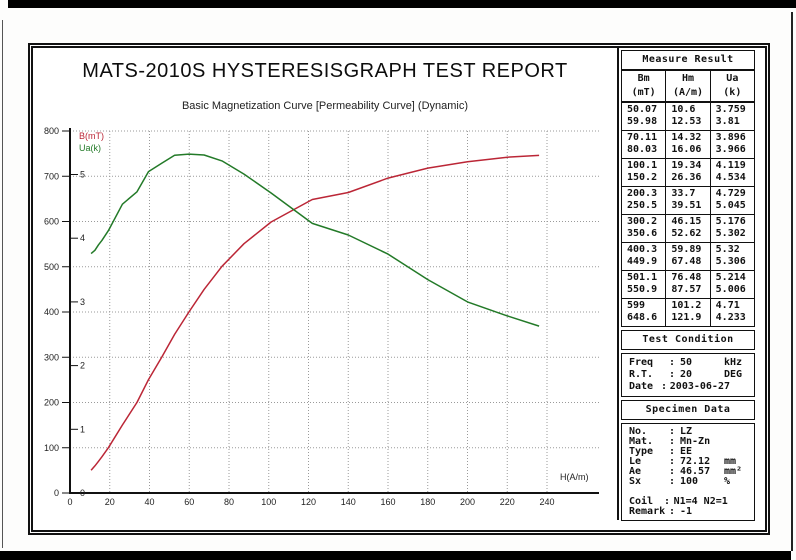 The image size is (796, 560). I want to click on measure-cell: 59.89 67.48, so click(688, 256).